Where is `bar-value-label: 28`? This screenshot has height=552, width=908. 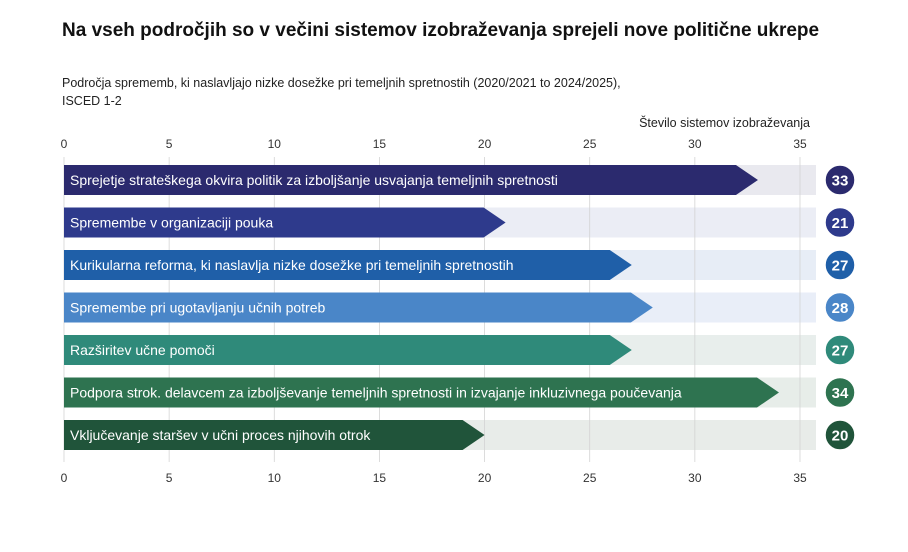
bar-value-label: 28 is located at coordinates (840, 308).